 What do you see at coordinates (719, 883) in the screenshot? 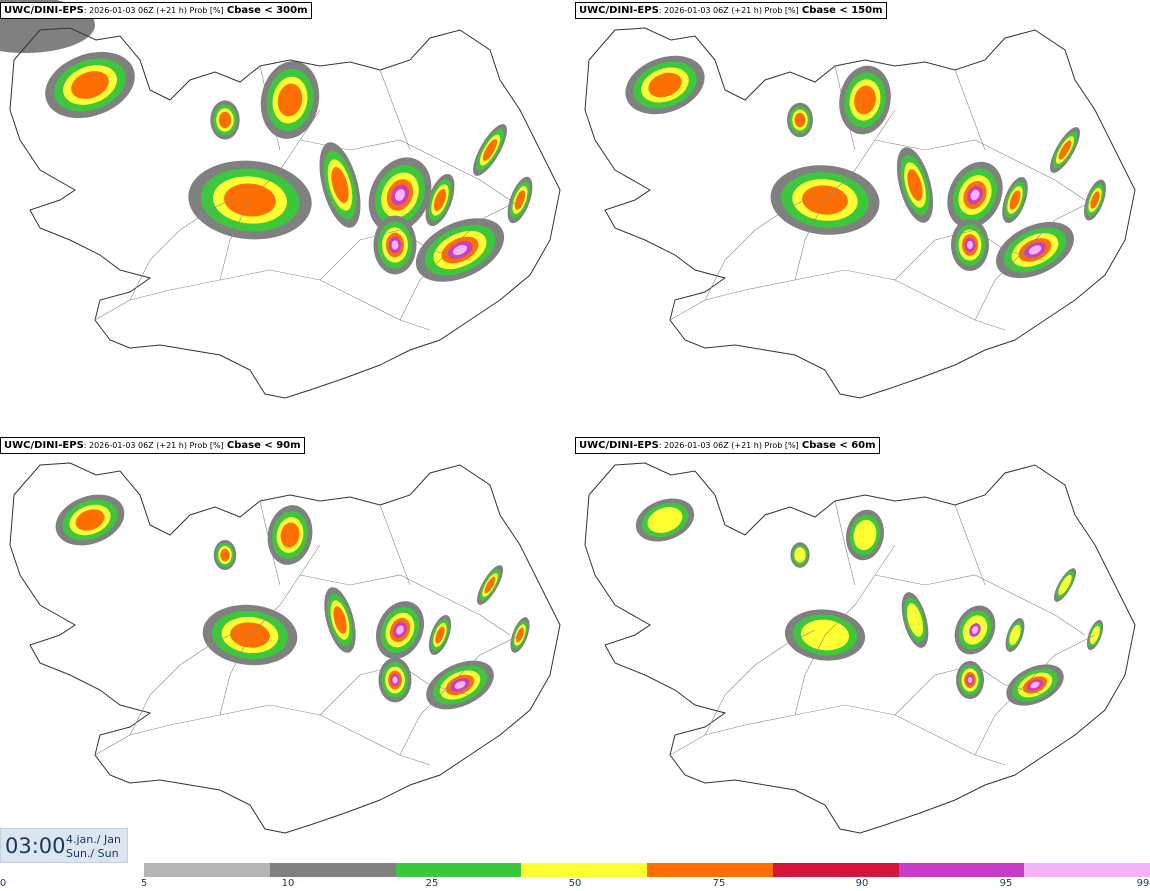
I see `colorbar-tick-label: 75` at bounding box center [719, 883].